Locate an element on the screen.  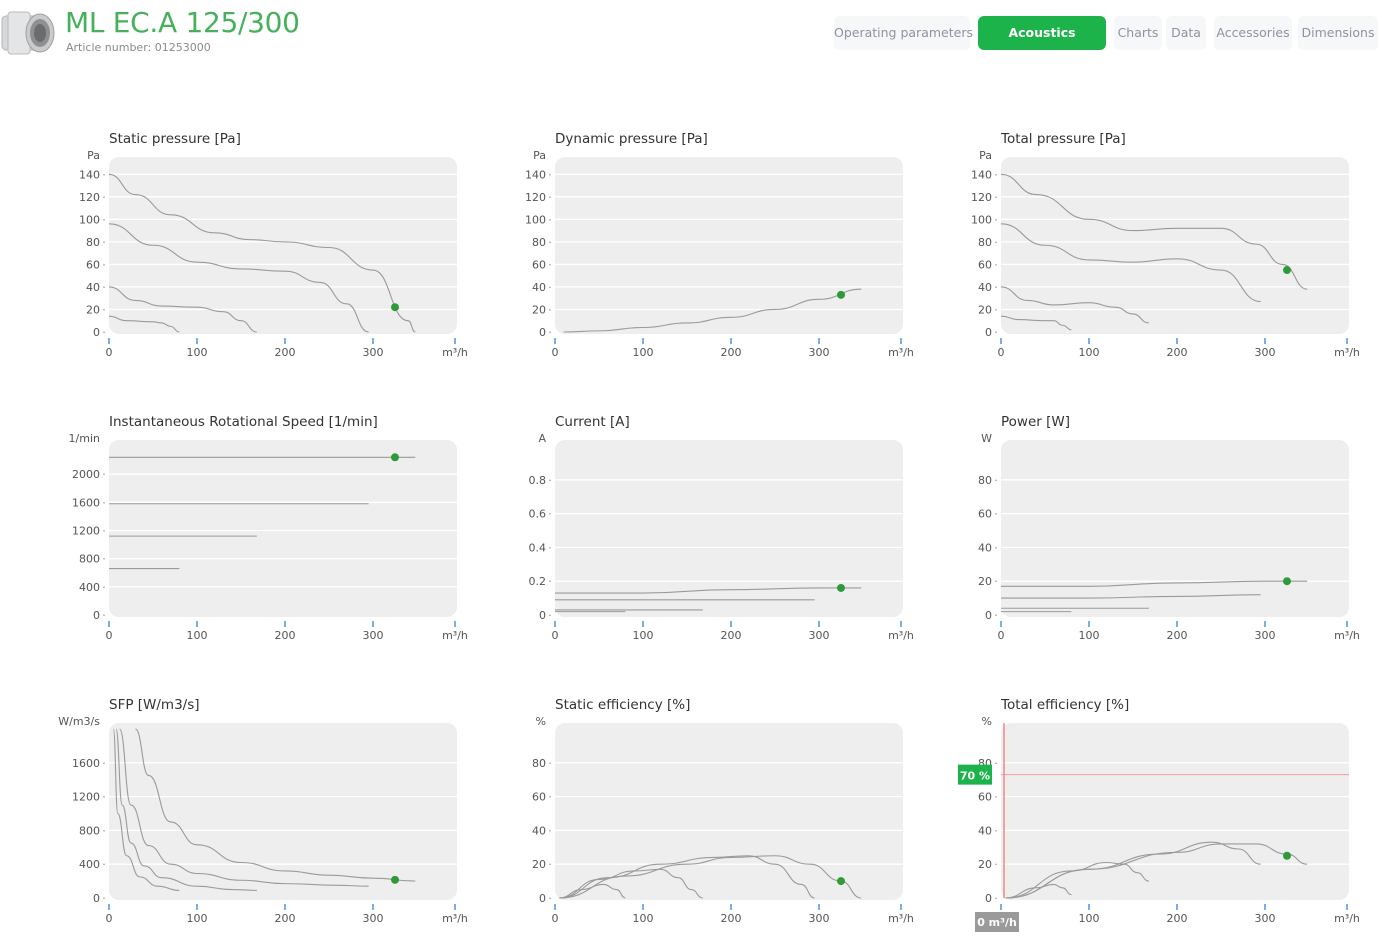
threshold-badge is located at coordinates (975, 774).